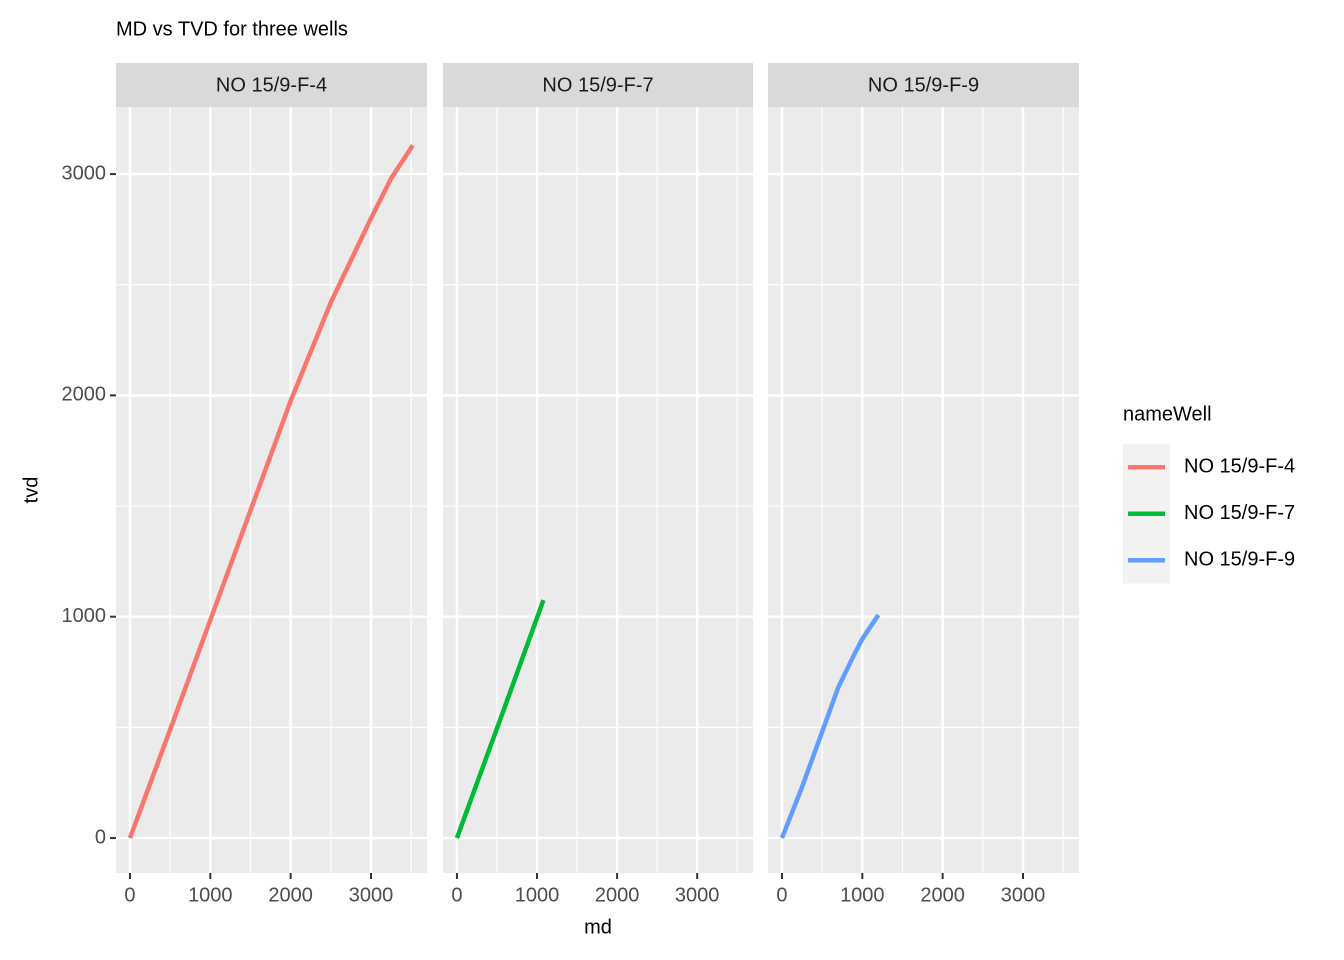 The width and height of the screenshot is (1344, 960). What do you see at coordinates (598, 927) in the screenshot?
I see `x-axis-label: md` at bounding box center [598, 927].